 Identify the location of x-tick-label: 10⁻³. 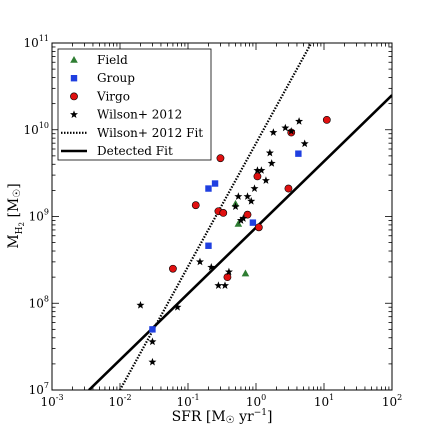
(51, 401).